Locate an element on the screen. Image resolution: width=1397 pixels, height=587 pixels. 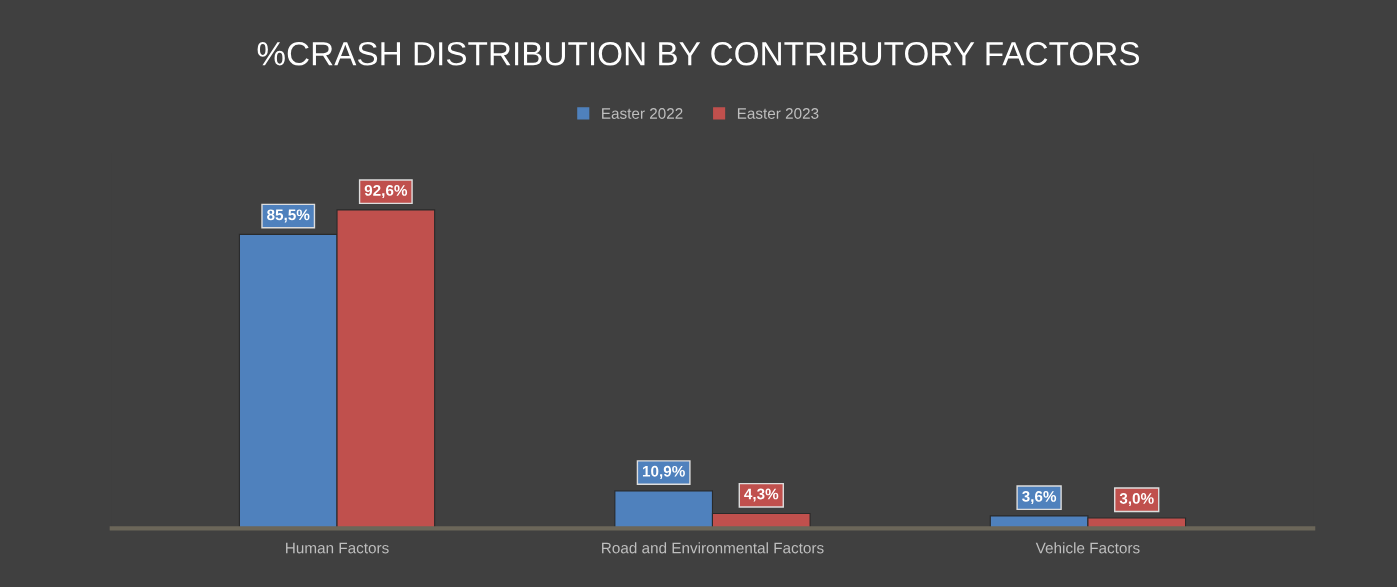
x-tick-label: Road and Environmental Factors is located at coordinates (713, 548).